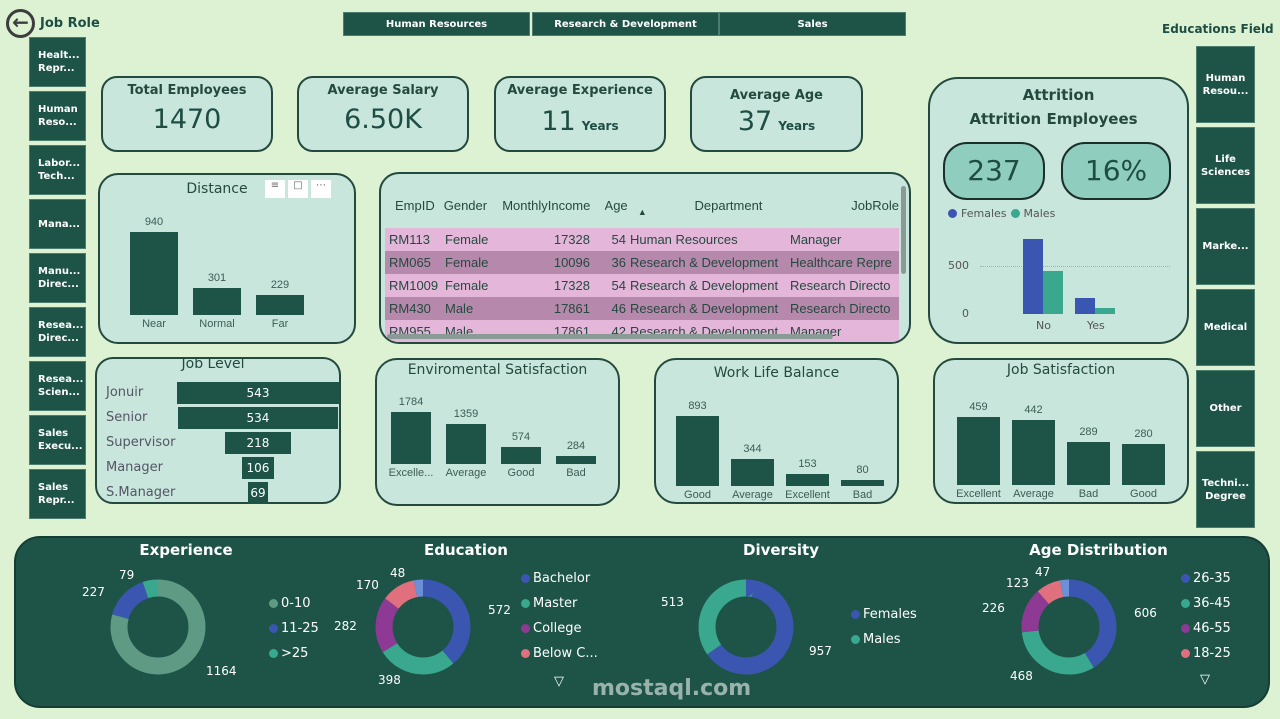  What do you see at coordinates (321, 189) in the screenshot?
I see `more-options-icon: ⋯` at bounding box center [321, 189].